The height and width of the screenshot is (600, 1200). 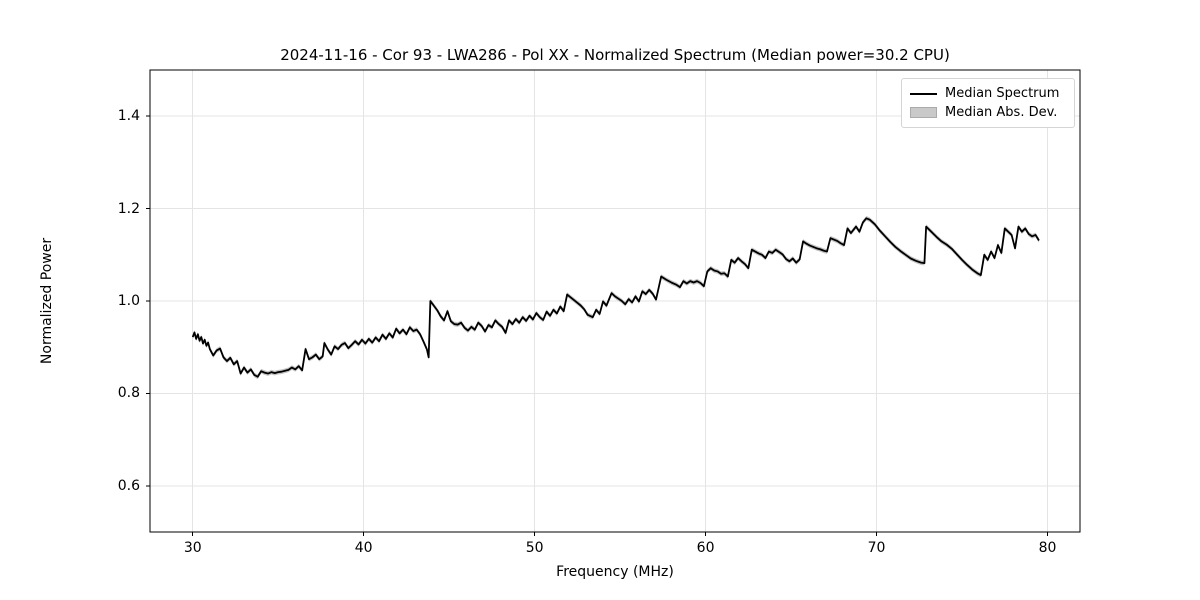 I want to click on x-axis-label: Frequency (MHz), so click(x=615, y=572).